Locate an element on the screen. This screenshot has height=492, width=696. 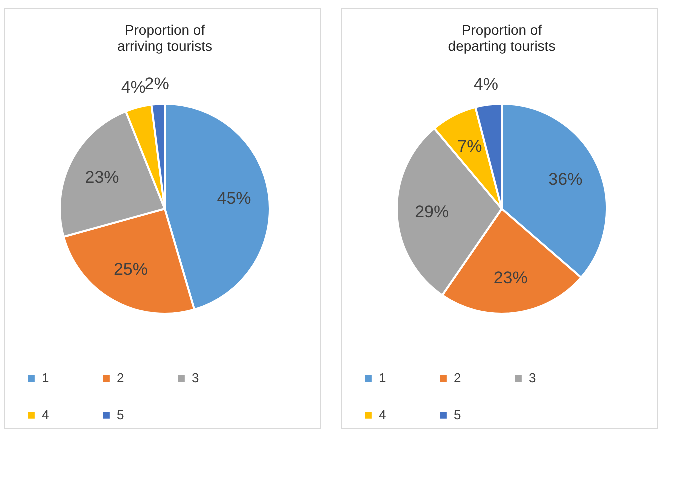
data-label: 36% is located at coordinates (565, 179).